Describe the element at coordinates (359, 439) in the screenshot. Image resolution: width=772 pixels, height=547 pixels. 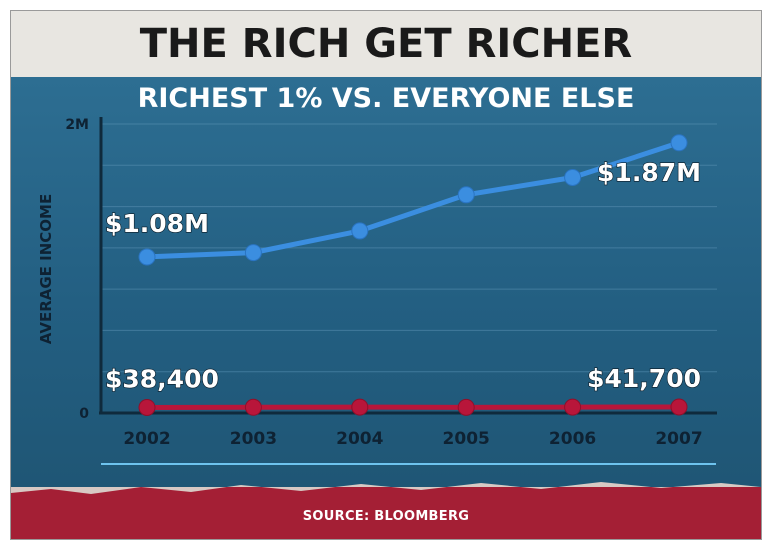
I see `x-tick-label: 2004` at that location.